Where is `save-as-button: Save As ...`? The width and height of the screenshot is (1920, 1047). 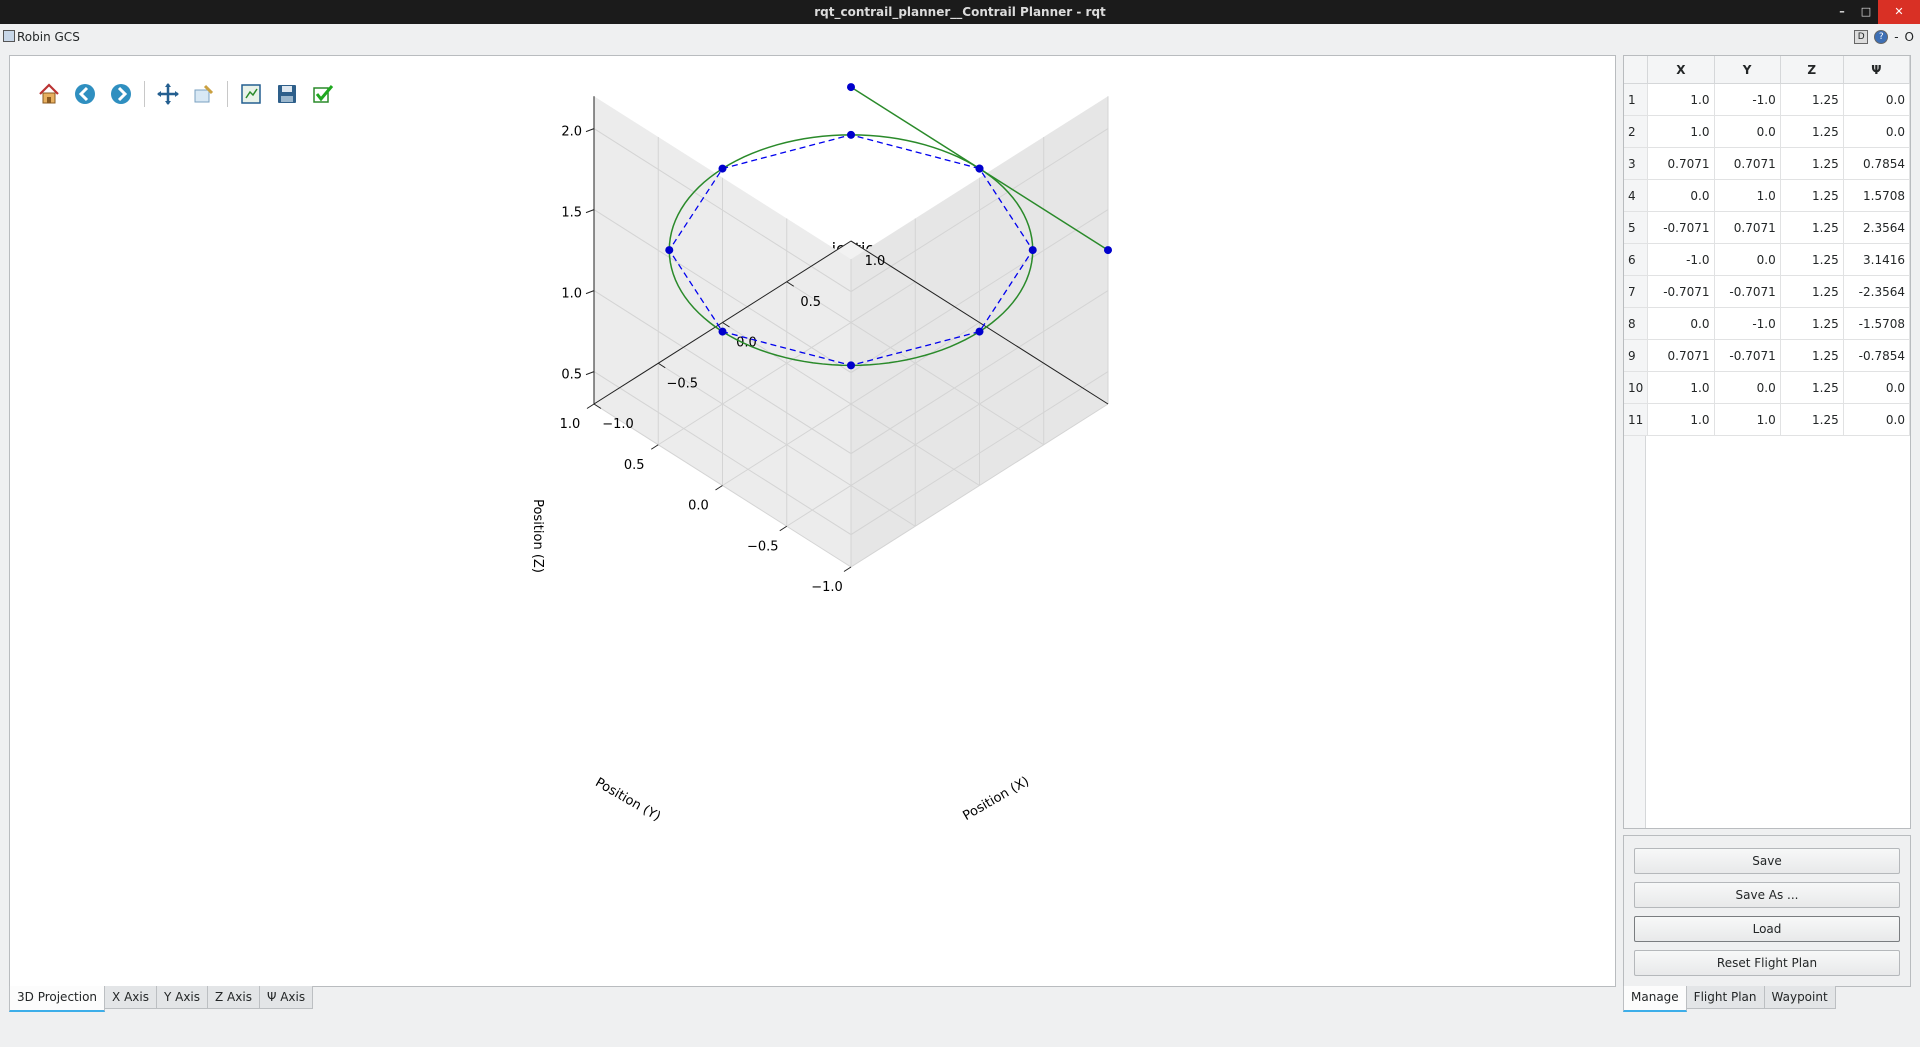
save-as-button: Save As ... is located at coordinates (1767, 895).